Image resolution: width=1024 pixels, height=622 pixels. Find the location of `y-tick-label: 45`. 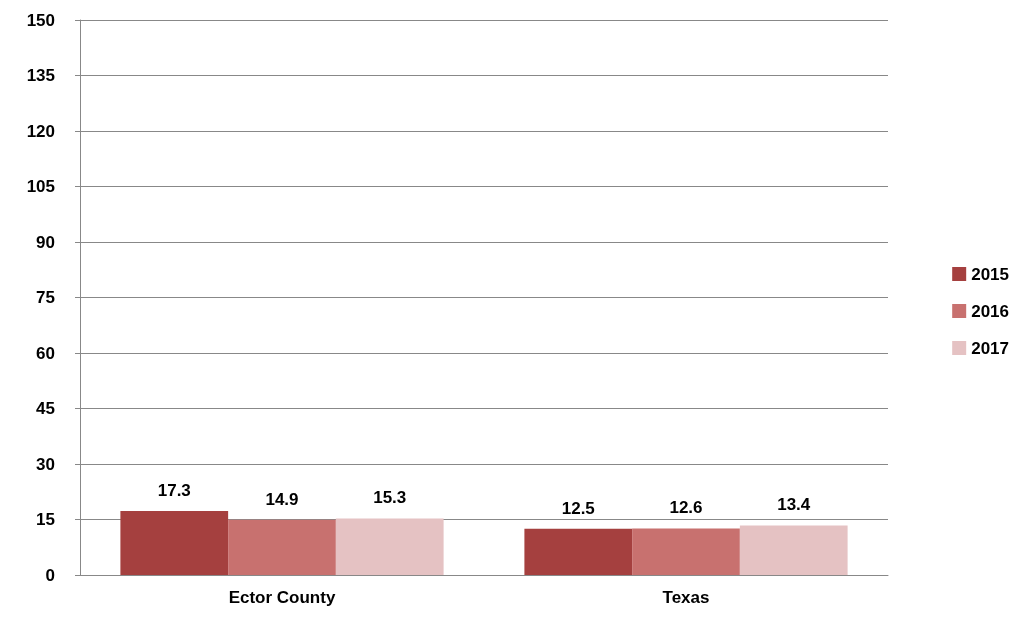

y-tick-label: 45 is located at coordinates (45, 408).